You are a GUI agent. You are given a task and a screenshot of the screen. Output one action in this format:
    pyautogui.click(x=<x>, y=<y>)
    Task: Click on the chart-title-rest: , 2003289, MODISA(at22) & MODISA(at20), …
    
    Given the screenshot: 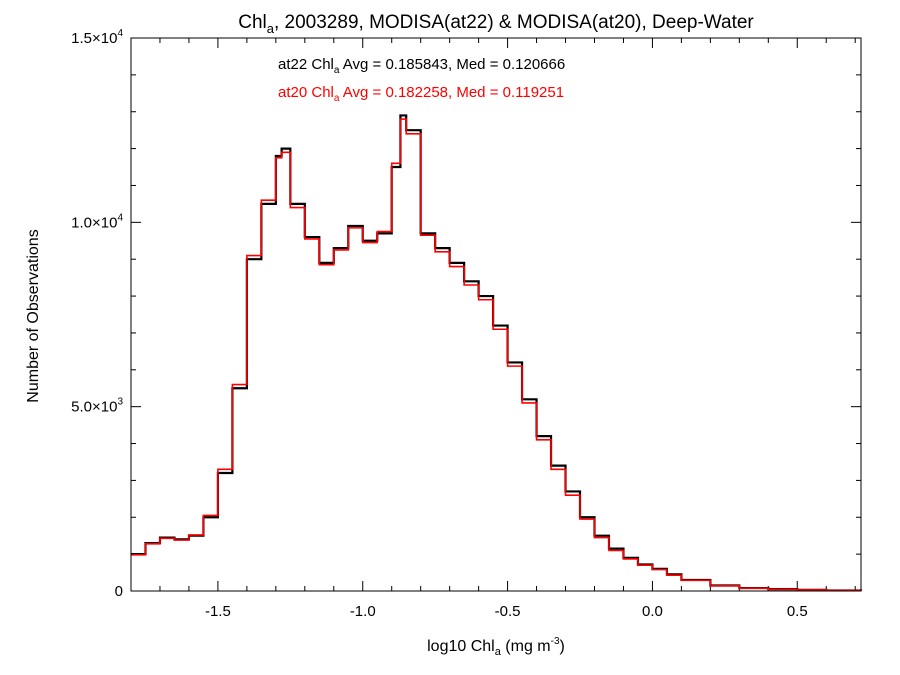 What is the action you would take?
    pyautogui.click(x=514, y=22)
    